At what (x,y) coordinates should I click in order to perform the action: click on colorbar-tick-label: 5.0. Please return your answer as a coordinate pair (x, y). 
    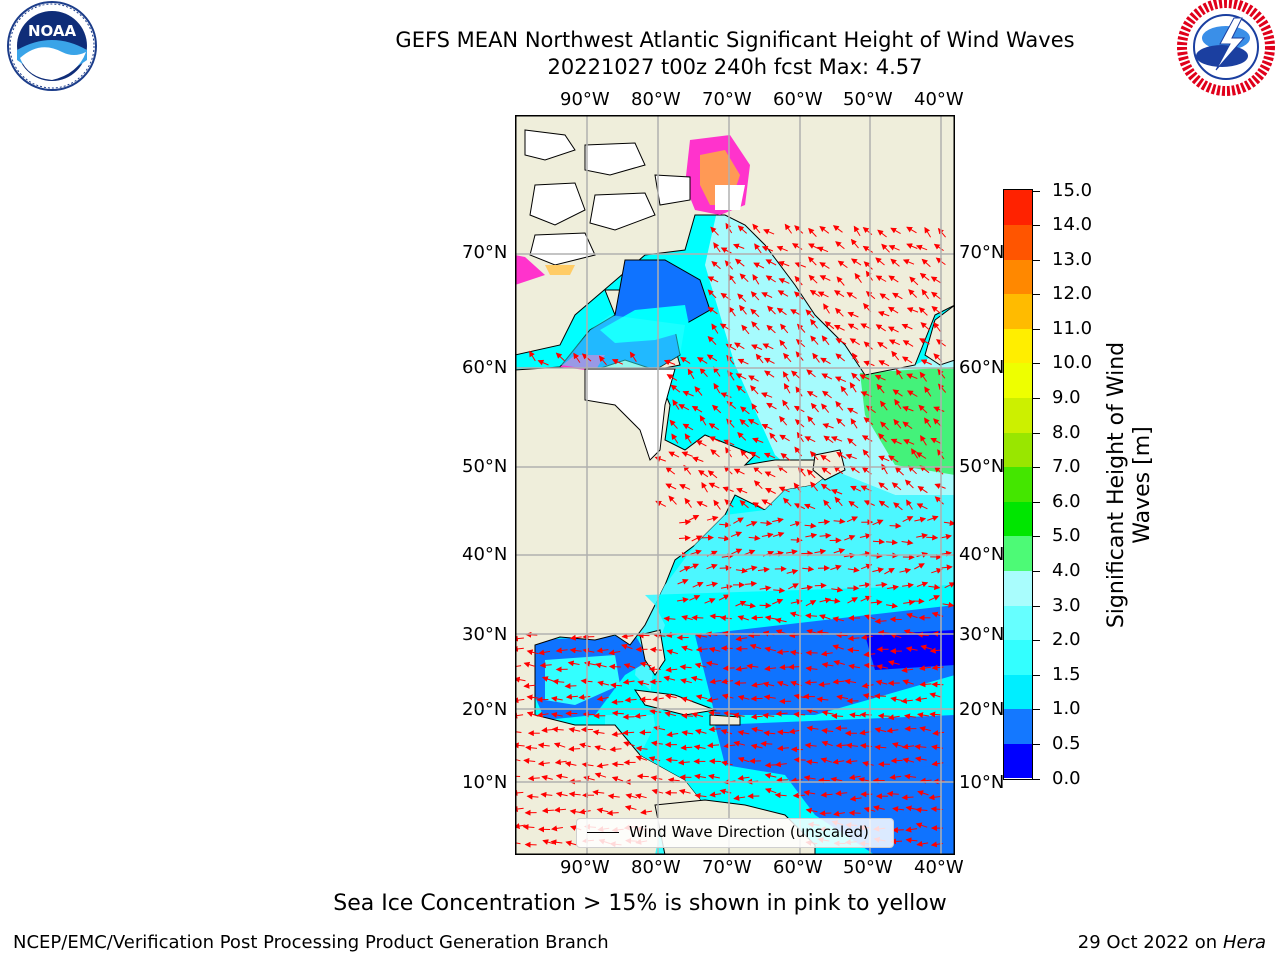
    Looking at the image, I should click on (1066, 536).